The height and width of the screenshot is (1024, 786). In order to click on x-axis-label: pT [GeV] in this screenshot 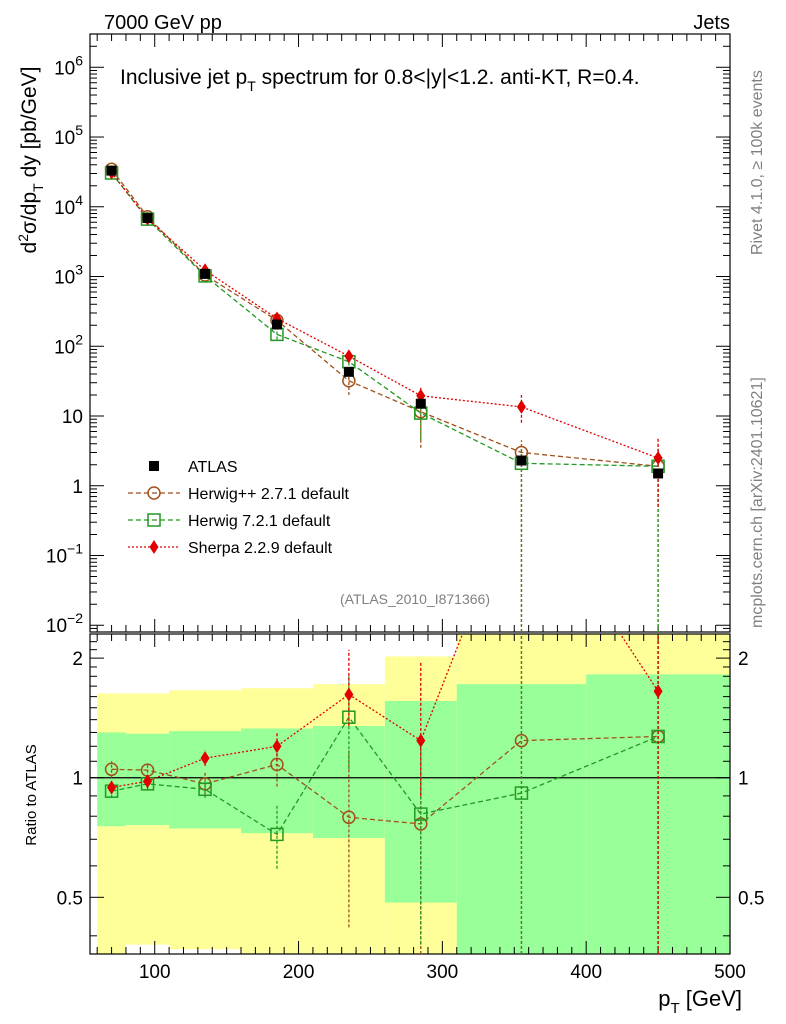, I will do `click(700, 1001)`.